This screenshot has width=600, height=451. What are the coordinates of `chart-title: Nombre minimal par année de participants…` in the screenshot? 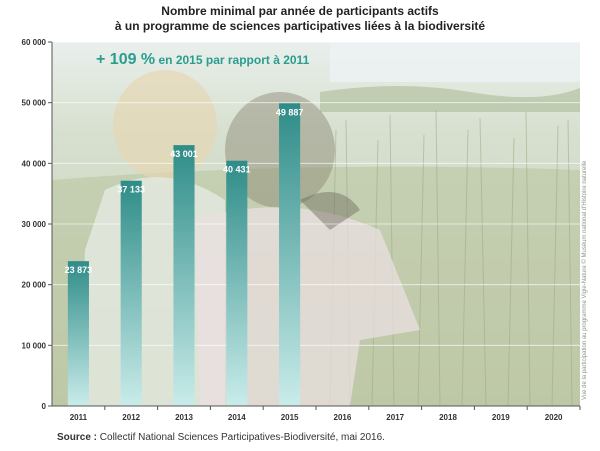 It's located at (300, 19).